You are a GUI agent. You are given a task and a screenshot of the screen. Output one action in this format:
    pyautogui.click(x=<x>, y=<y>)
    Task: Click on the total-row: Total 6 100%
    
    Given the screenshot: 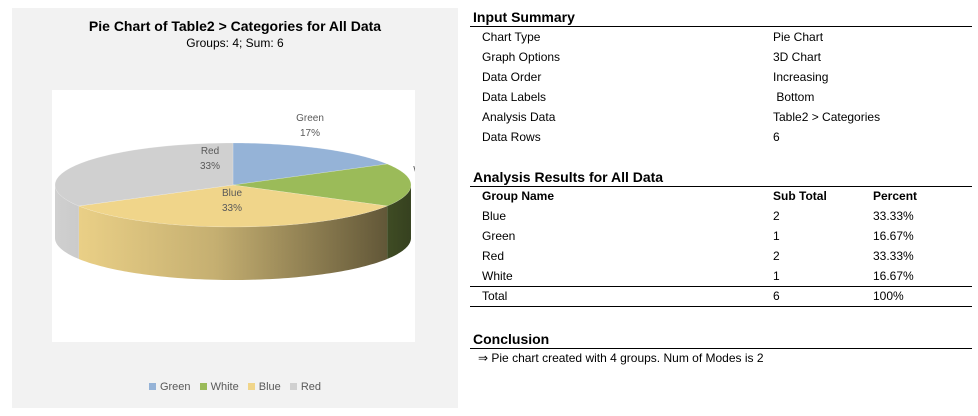 What is the action you would take?
    pyautogui.click(x=721, y=296)
    